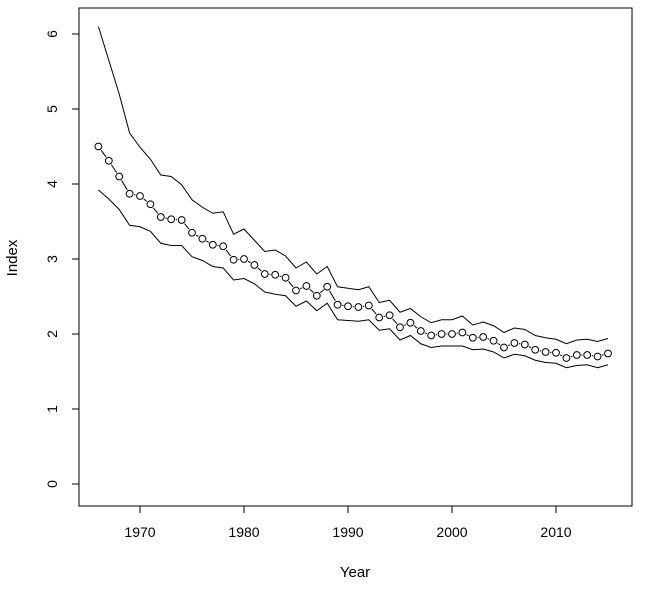  What do you see at coordinates (52, 259) in the screenshot?
I see `y-tick-label: 3` at bounding box center [52, 259].